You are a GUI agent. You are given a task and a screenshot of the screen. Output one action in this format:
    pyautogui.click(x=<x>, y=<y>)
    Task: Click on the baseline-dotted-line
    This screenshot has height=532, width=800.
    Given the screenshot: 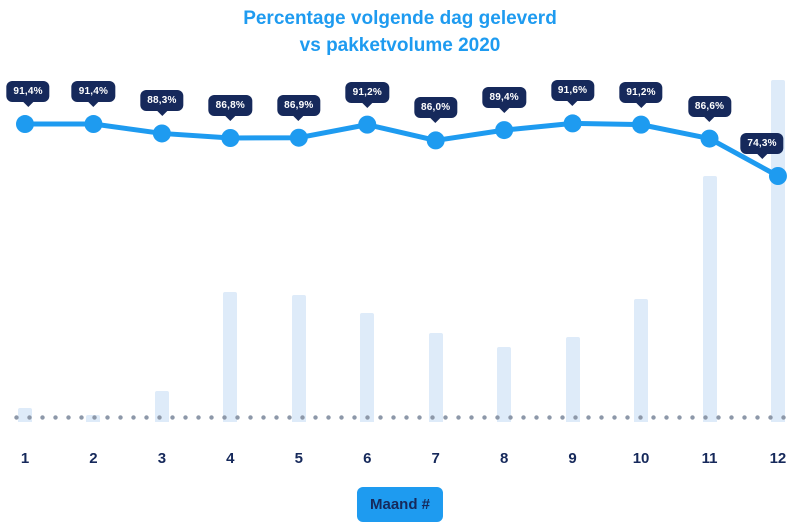 What is the action you would take?
    pyautogui.click(x=400, y=417)
    